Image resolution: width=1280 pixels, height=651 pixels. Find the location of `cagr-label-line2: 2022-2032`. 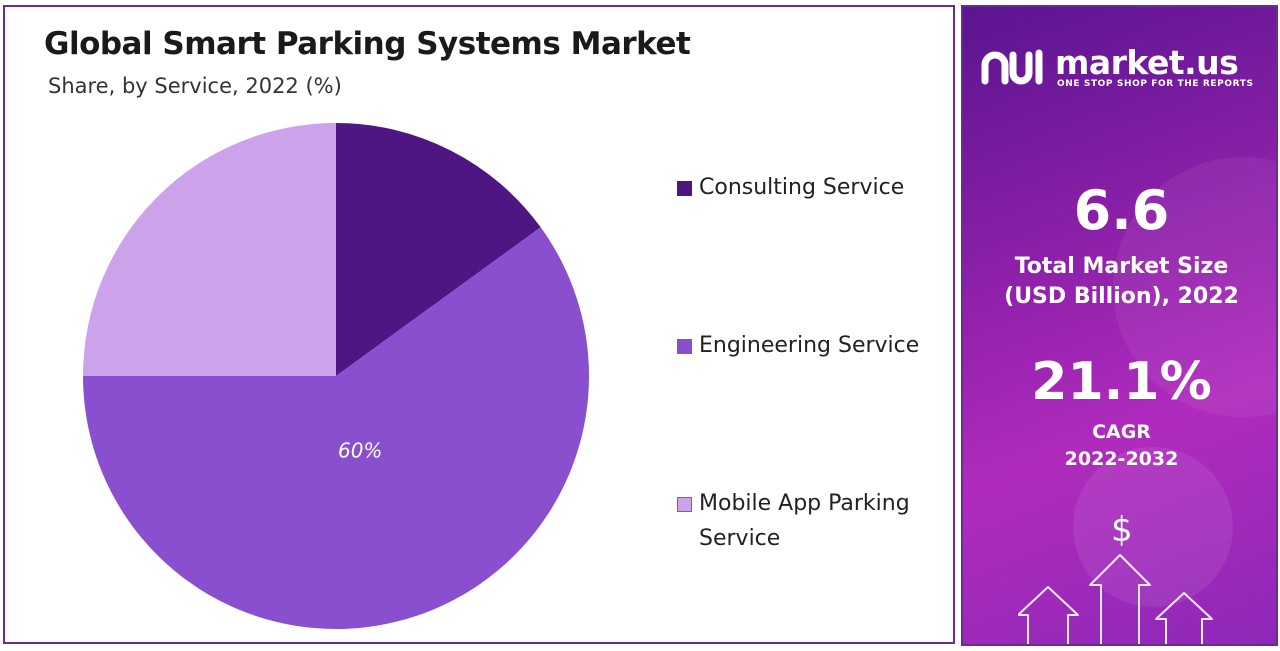

cagr-label-line2: 2022-2032 is located at coordinates (1121, 459).